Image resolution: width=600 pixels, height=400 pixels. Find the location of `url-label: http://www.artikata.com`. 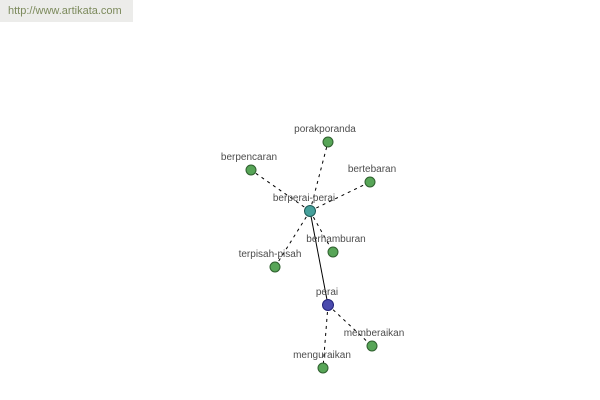

url-label: http://www.artikata.com is located at coordinates (65, 11).